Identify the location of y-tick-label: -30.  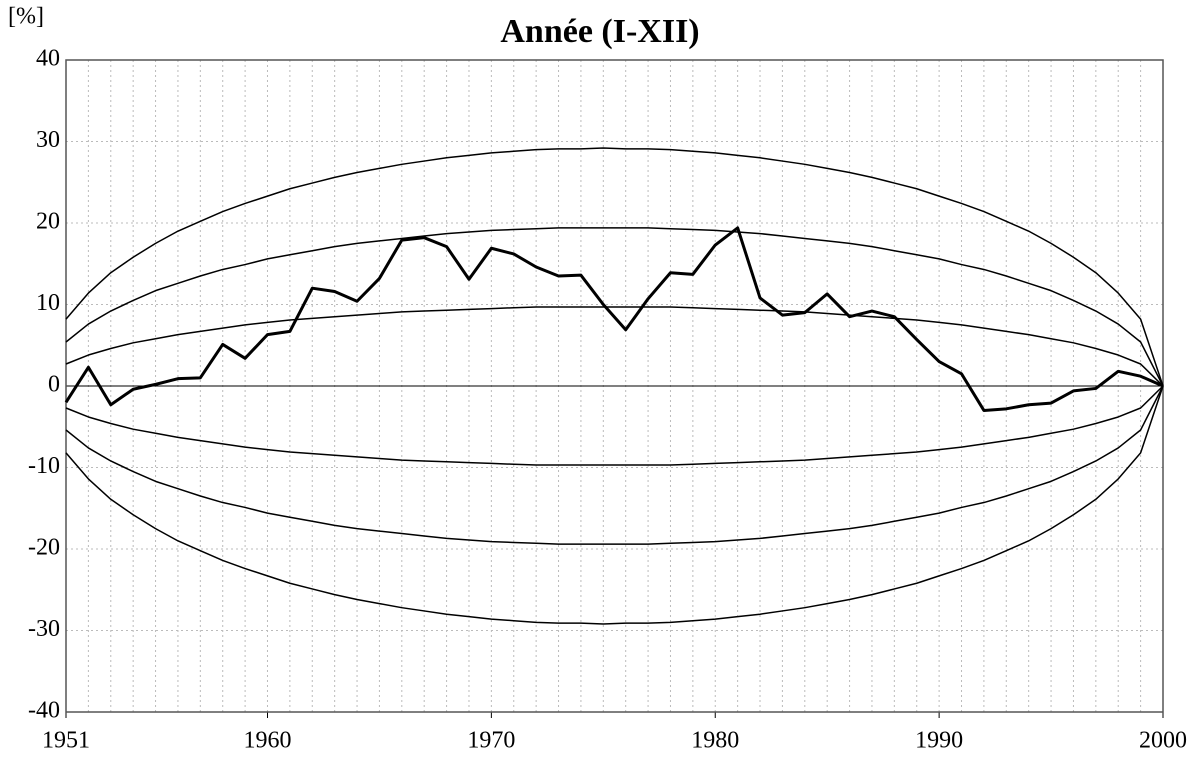
(44, 629).